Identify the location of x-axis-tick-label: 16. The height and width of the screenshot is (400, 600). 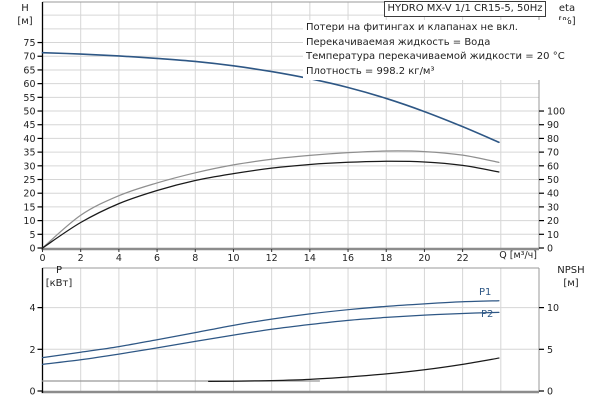
(348, 258).